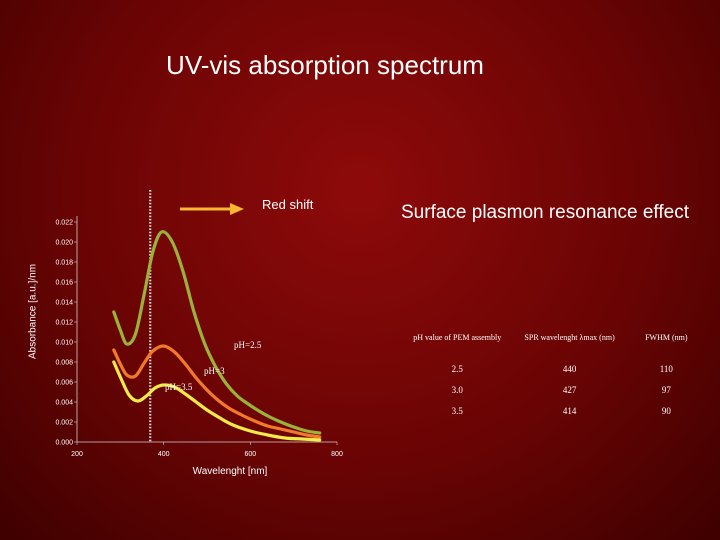 The width and height of the screenshot is (720, 540). Describe the element at coordinates (212, 209) in the screenshot. I see `red-shift-arrow-icon` at that location.